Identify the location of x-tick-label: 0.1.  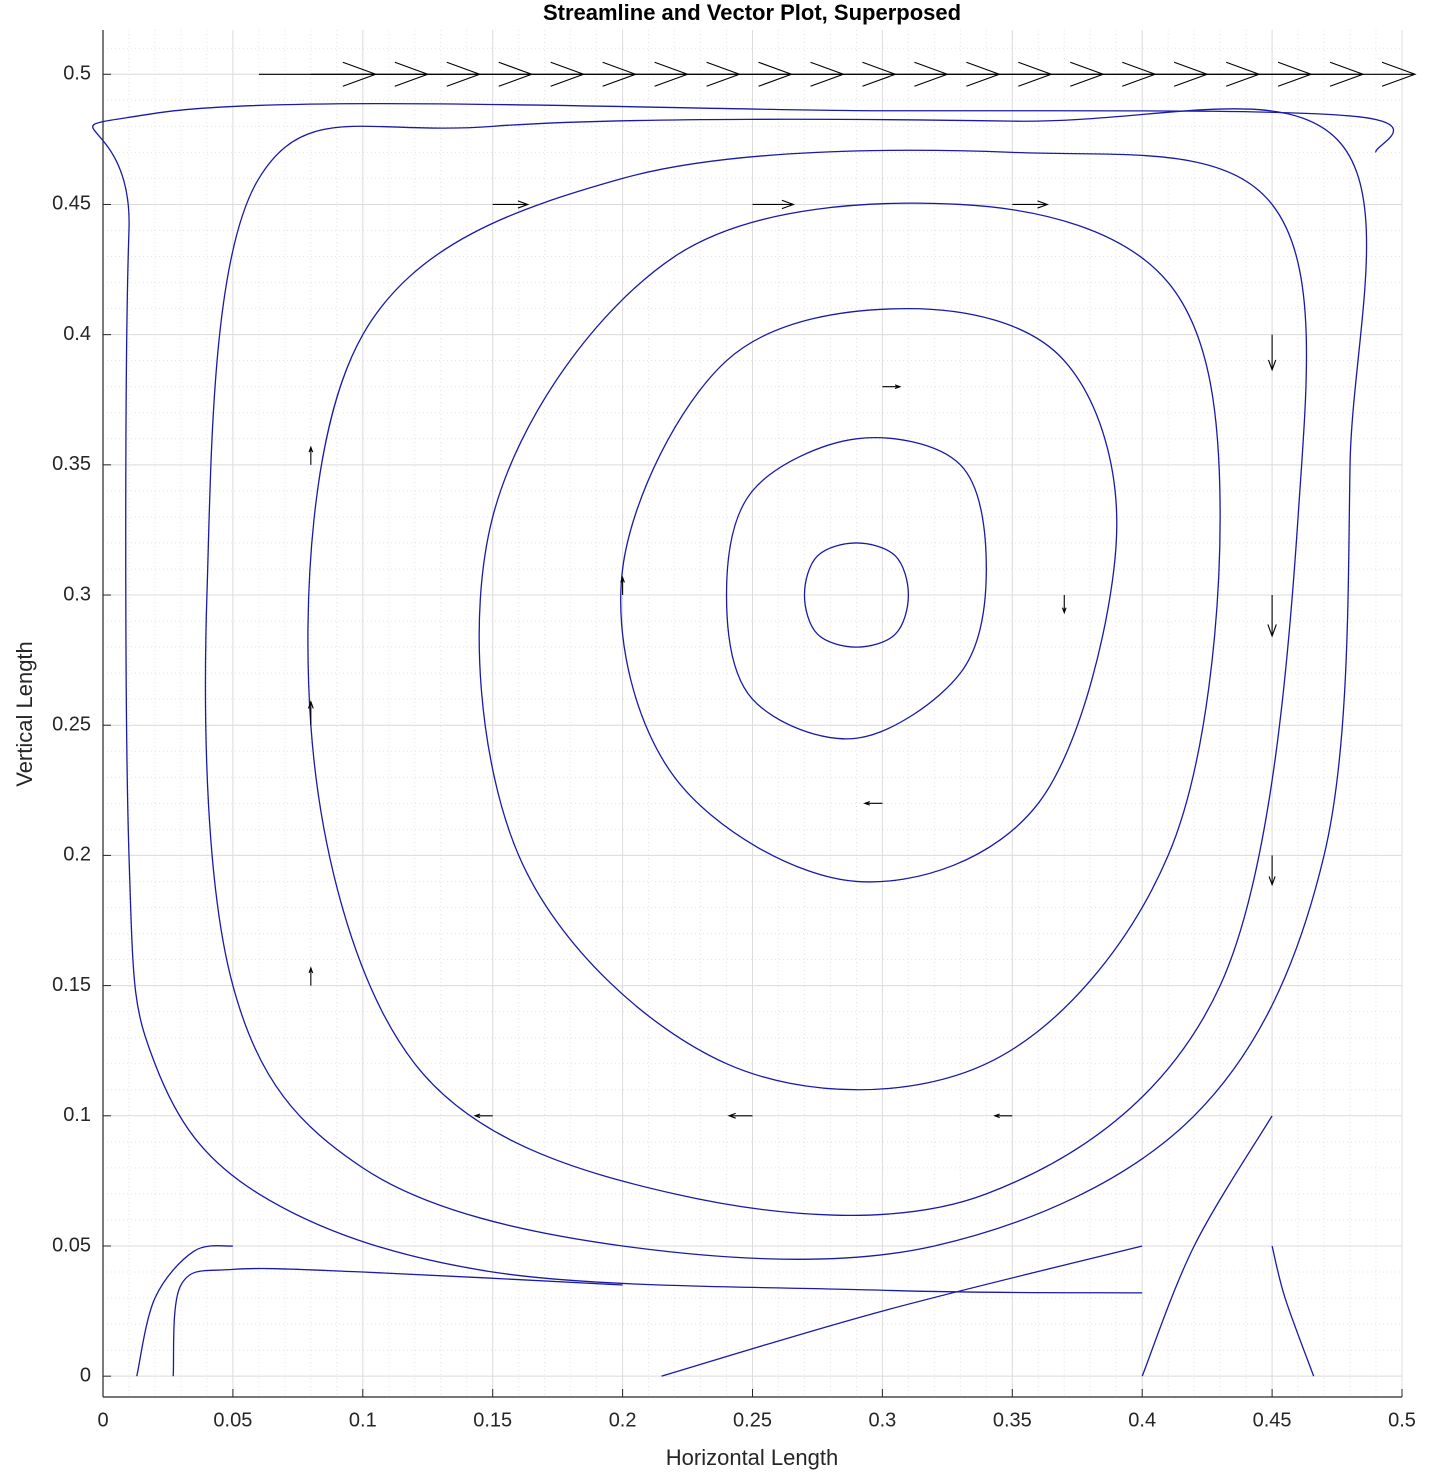
(363, 1420).